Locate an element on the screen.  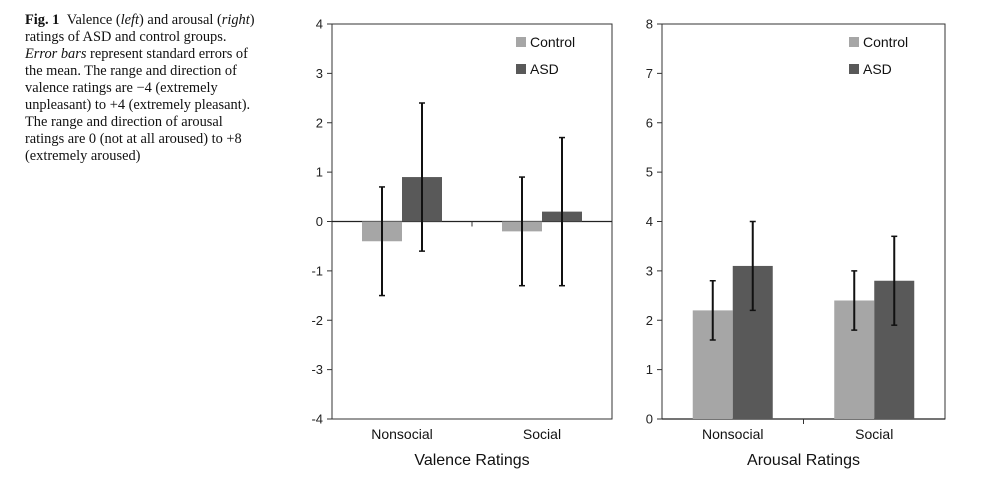
arousal-y-tick-label: 3 is located at coordinates (649, 270).